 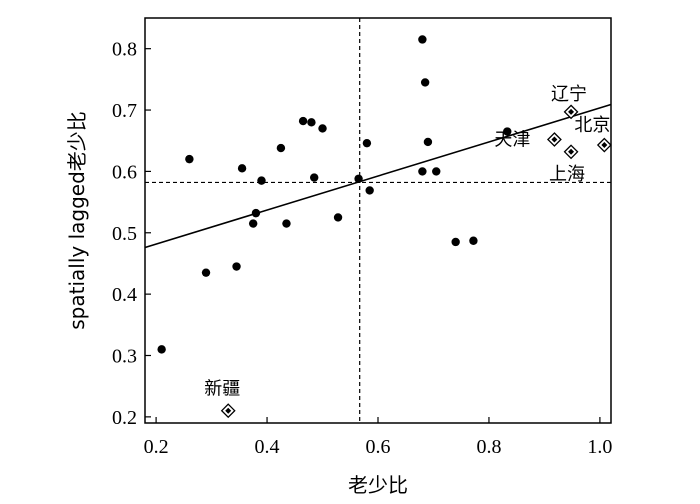 I want to click on y-tick-label: 0.7, so click(x=124, y=111).